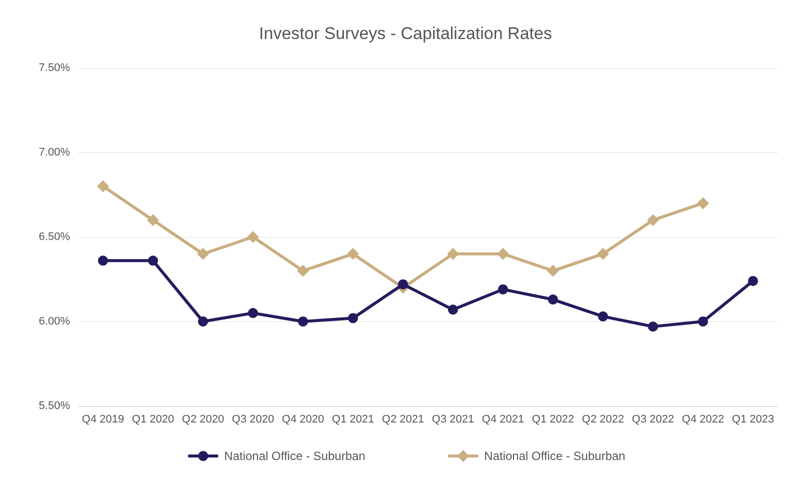 The image size is (811, 484). What do you see at coordinates (553, 420) in the screenshot?
I see `x-tick-label: Q1 2022` at bounding box center [553, 420].